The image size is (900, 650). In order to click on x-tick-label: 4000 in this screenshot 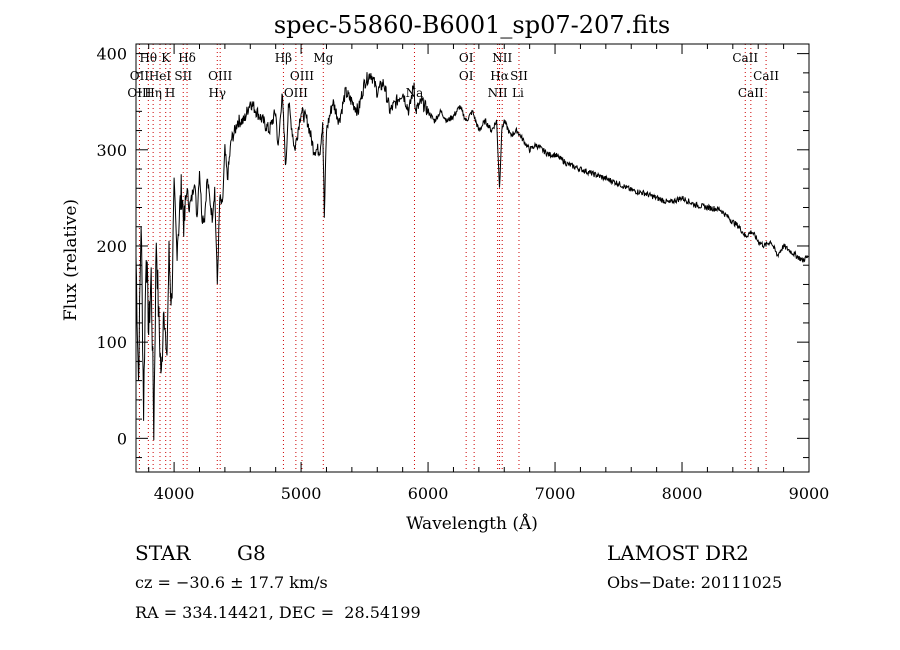, I will do `click(174, 493)`.